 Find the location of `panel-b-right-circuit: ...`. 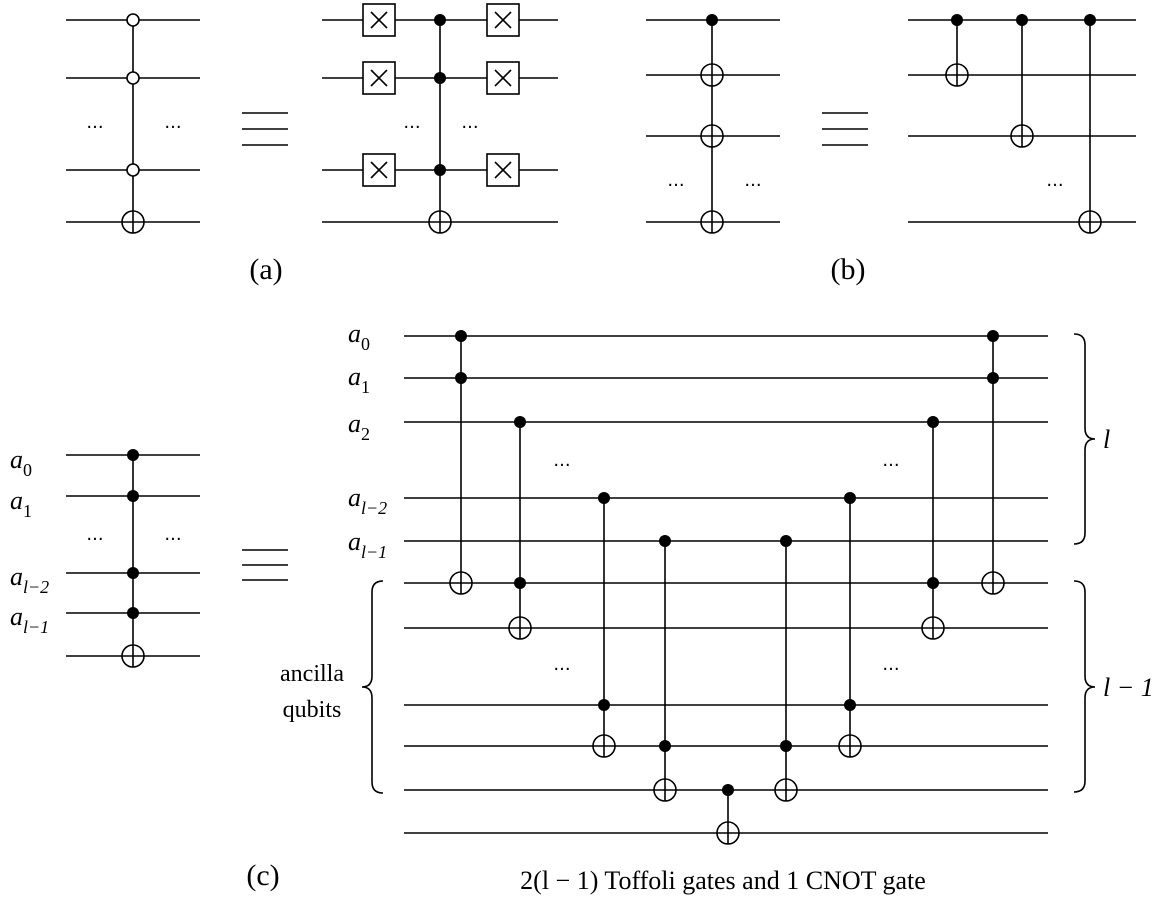

panel-b-right-circuit: ... is located at coordinates (1022, 124).